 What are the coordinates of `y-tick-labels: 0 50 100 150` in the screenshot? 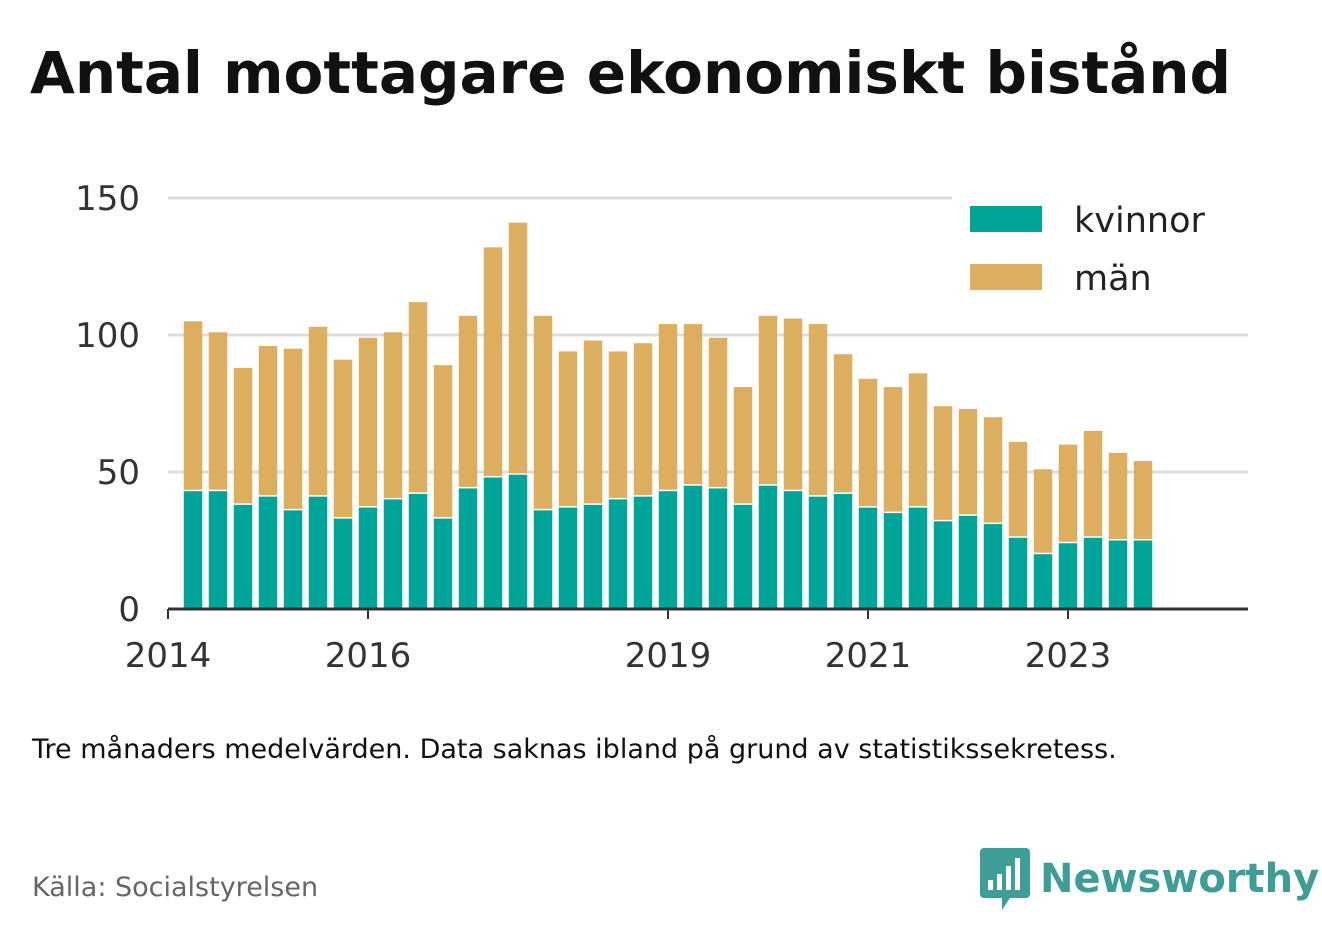 It's located at (107, 404).